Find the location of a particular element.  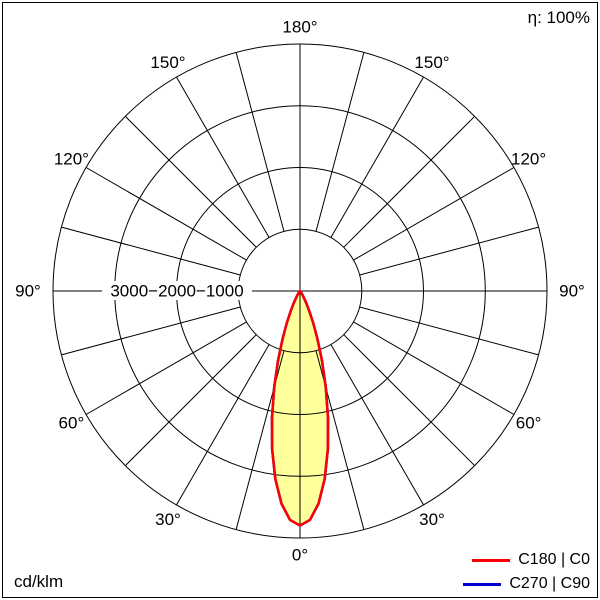

unit-label: cd/klm is located at coordinates (39, 581).